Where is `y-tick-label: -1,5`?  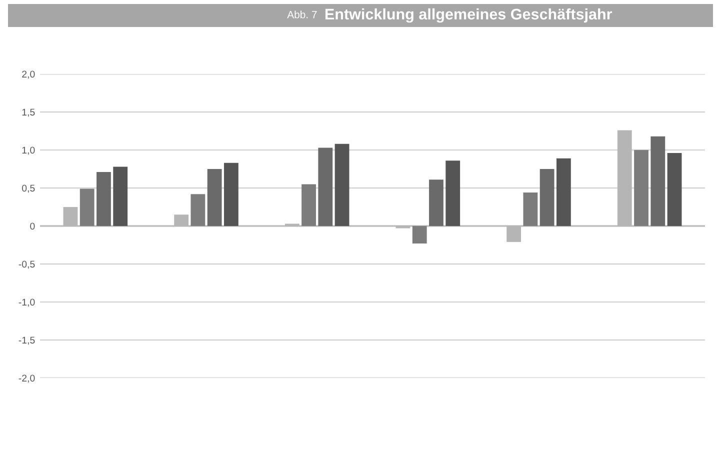
y-tick-label: -1,5 is located at coordinates (26, 340).